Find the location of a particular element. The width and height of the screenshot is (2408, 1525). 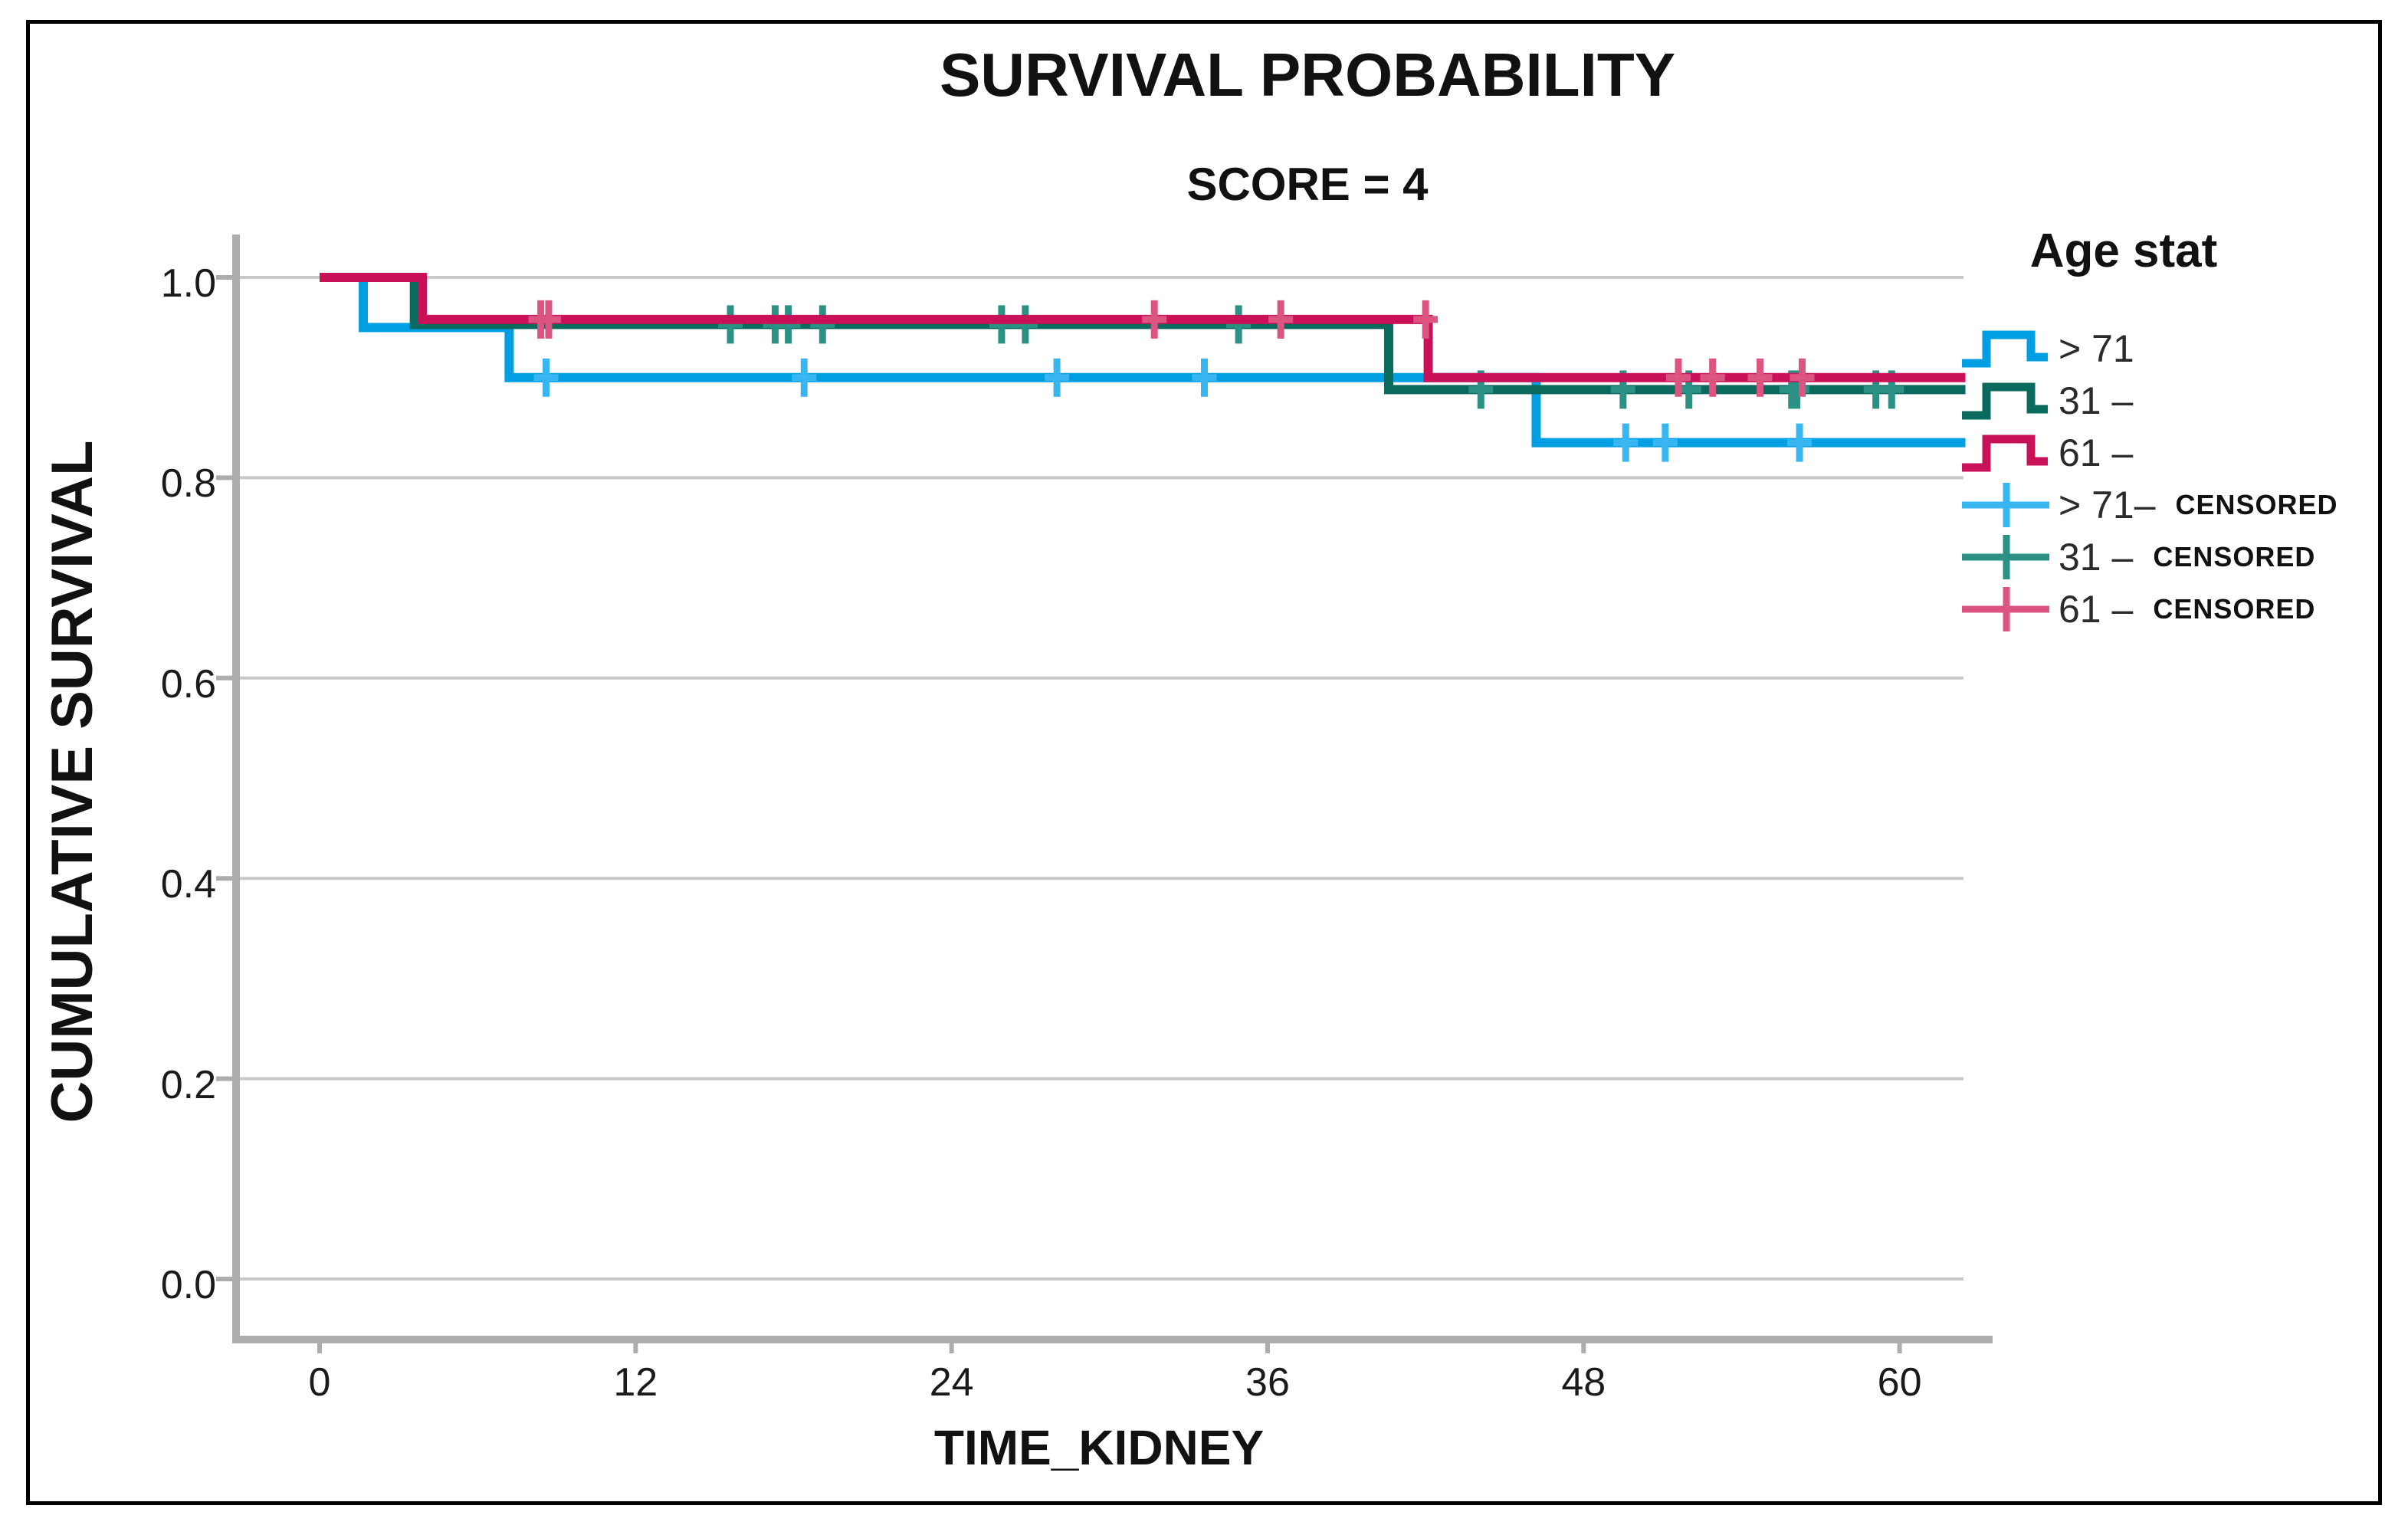

x-tick-label: 24 is located at coordinates (951, 1382).